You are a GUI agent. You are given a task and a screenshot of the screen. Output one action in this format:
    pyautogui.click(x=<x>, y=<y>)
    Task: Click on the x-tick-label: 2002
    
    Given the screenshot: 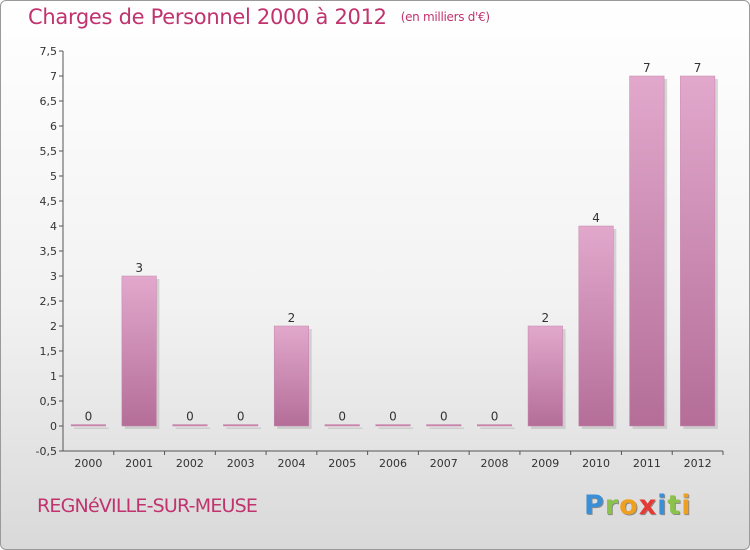 What is the action you would take?
    pyautogui.click(x=190, y=463)
    